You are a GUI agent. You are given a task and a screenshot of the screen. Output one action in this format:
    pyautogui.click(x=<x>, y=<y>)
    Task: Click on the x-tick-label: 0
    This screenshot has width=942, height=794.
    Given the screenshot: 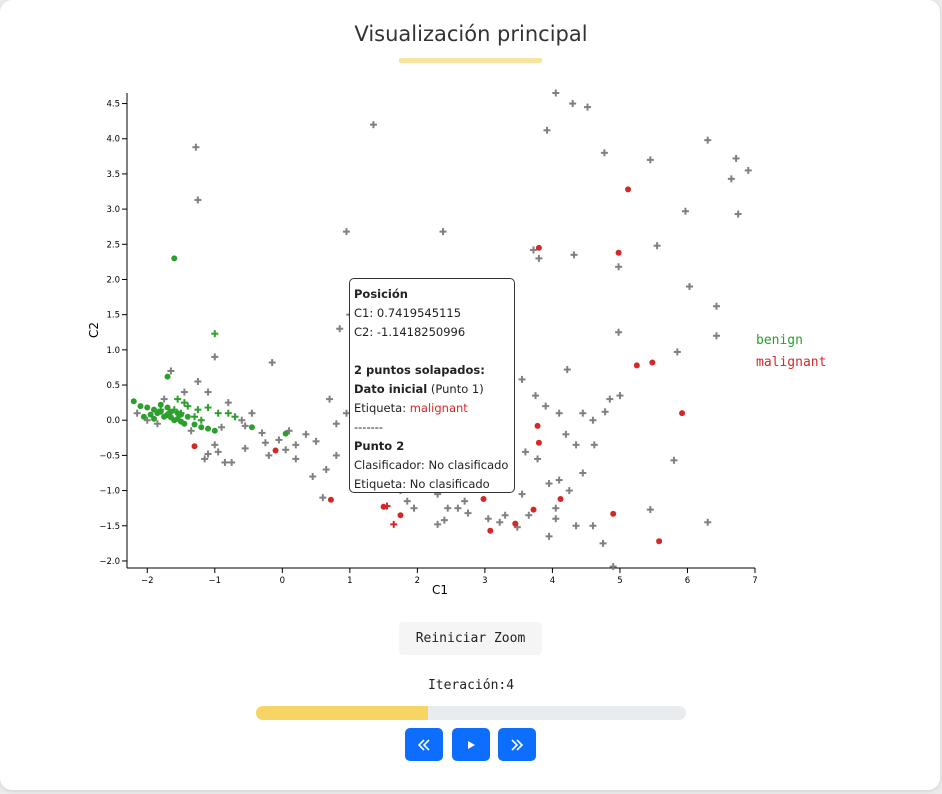 What is the action you would take?
    pyautogui.click(x=282, y=581)
    